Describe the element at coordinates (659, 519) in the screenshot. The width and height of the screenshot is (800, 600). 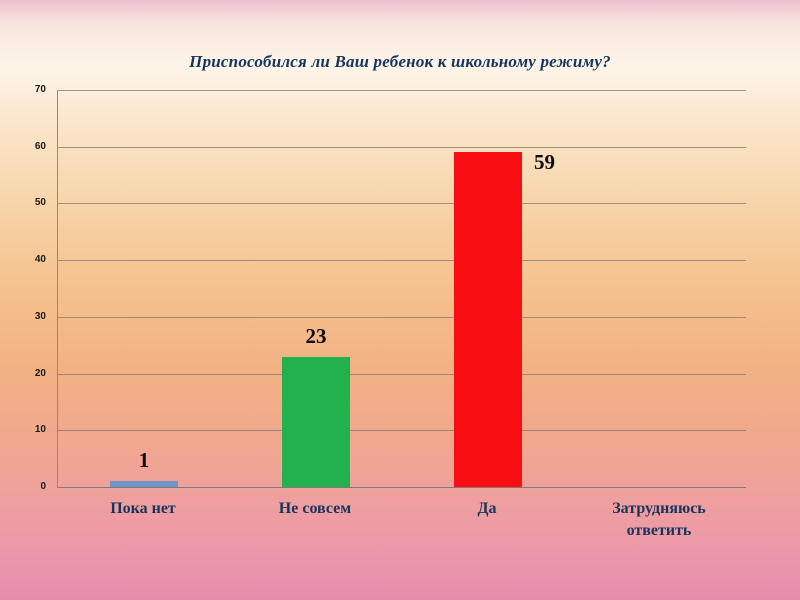
I see `x-category-label-3: Затрудняюсь ответить` at that location.